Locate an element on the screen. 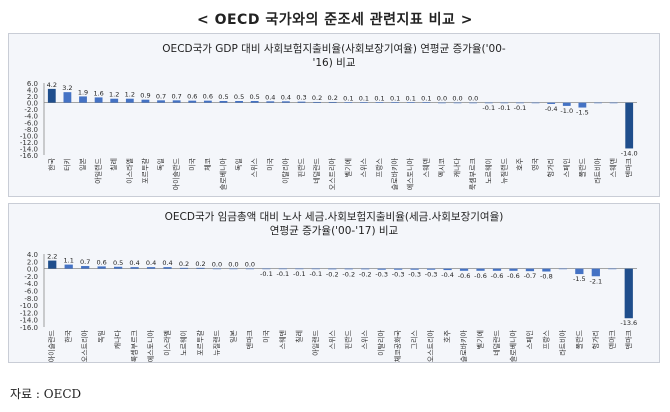 This screenshot has width=670, height=412. data-label: 1.6 is located at coordinates (98, 93).